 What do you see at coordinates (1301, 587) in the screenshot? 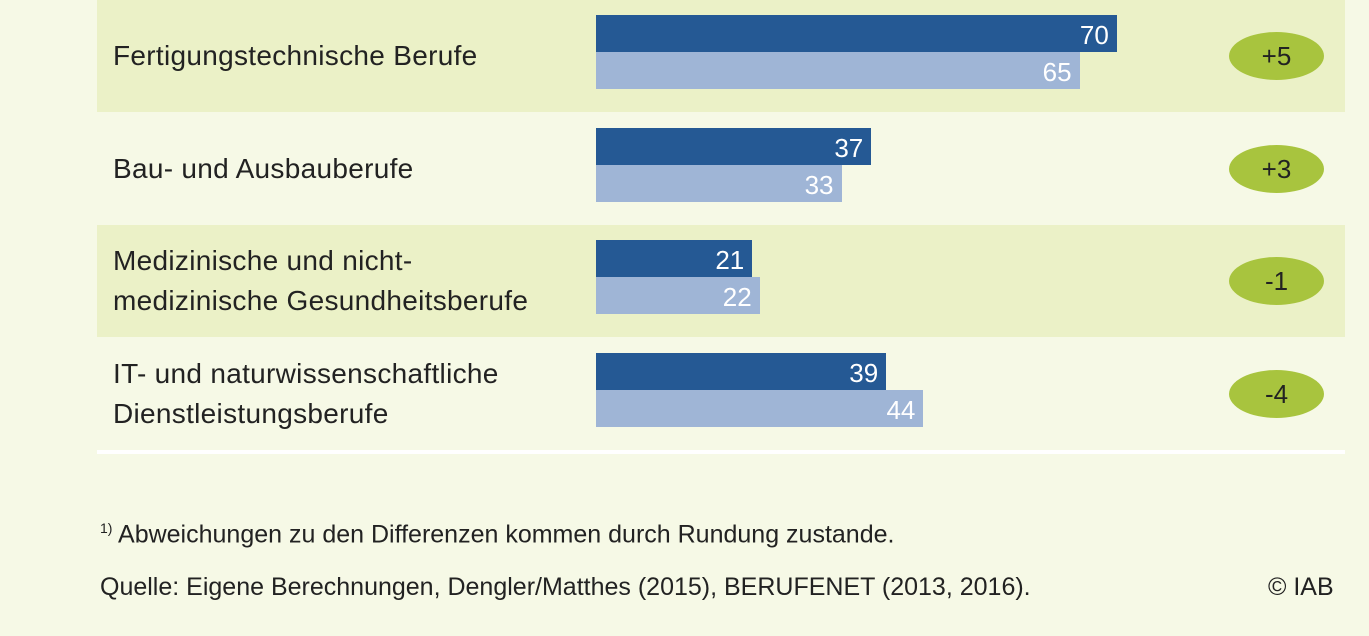
I see `copyright: © IAB` at bounding box center [1301, 587].